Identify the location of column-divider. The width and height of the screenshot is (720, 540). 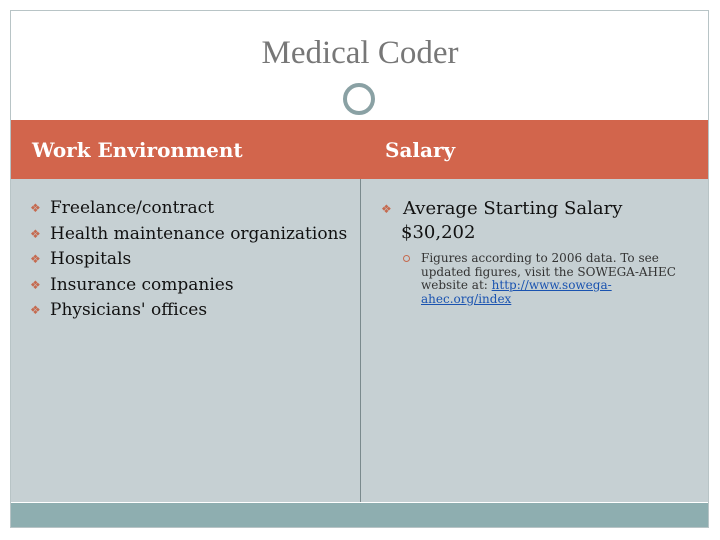
(360, 340).